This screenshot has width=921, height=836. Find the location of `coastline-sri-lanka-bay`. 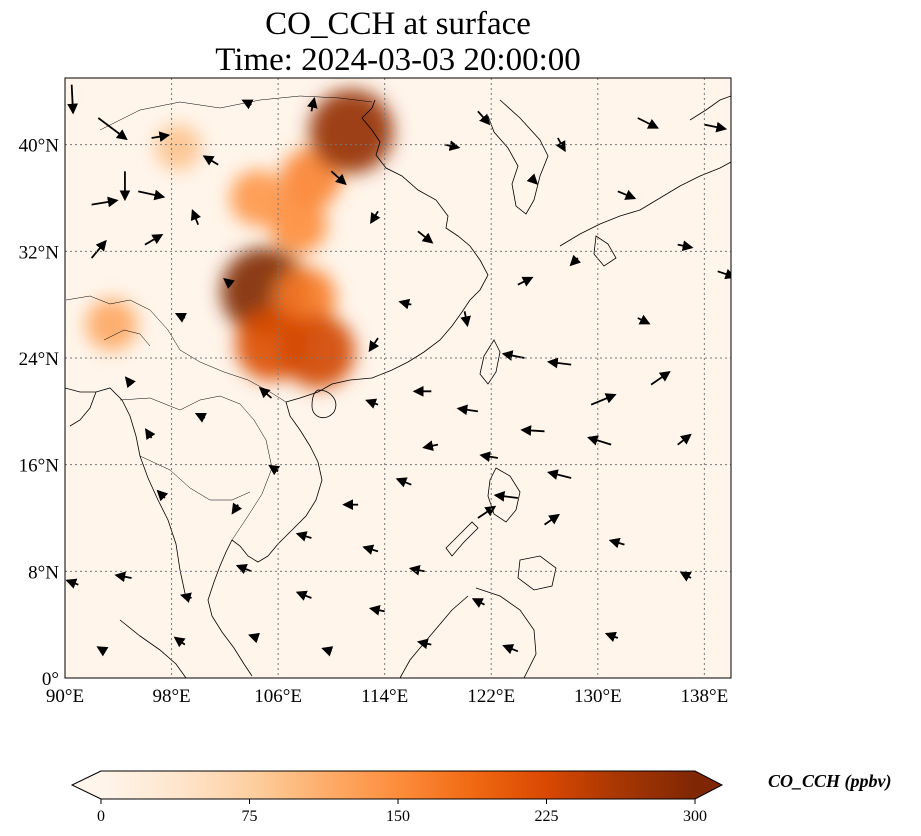

coastline-sri-lanka-bay is located at coordinates (83, 409).